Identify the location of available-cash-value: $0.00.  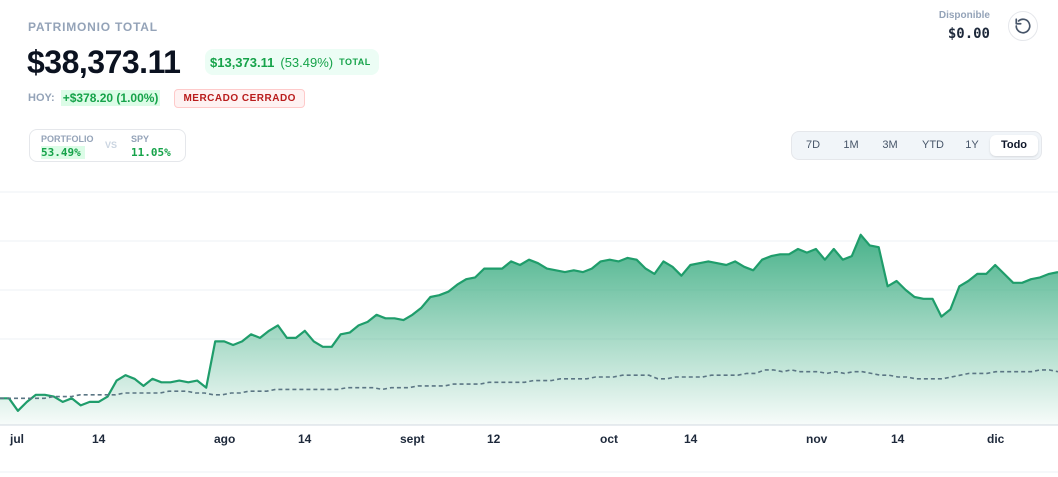
(968, 34).